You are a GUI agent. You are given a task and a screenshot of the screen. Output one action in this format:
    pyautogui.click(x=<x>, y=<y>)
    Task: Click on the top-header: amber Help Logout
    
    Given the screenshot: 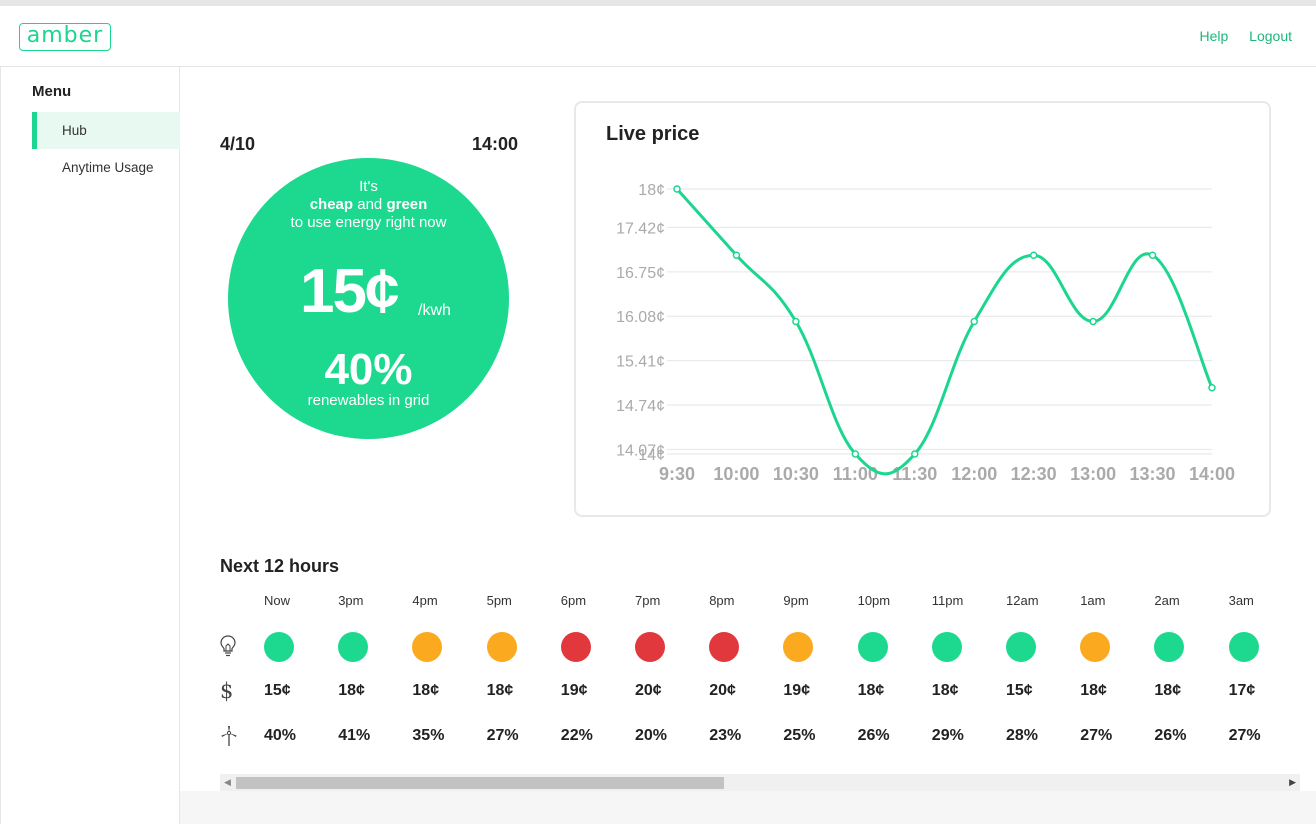 What is the action you would take?
    pyautogui.click(x=658, y=36)
    